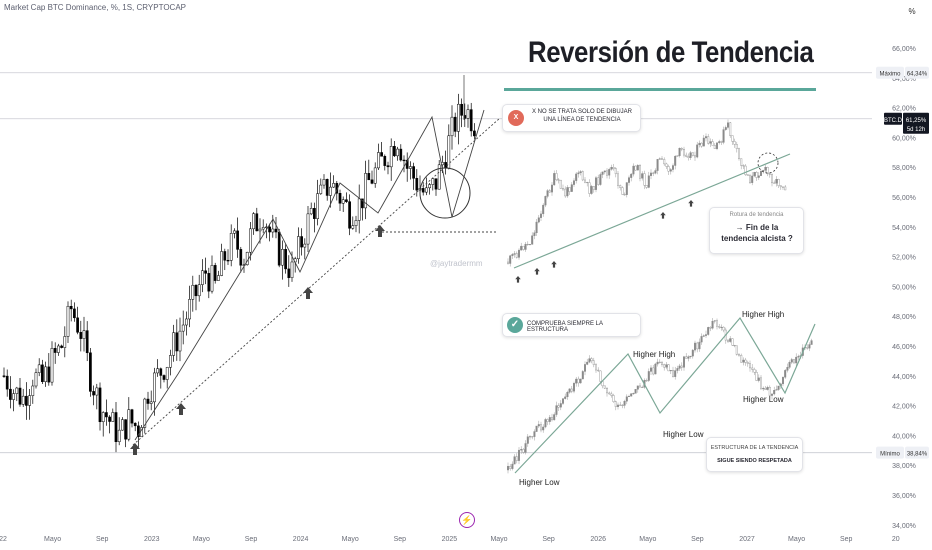 Image resolution: width=932 pixels, height=550 pixels. Describe the element at coordinates (152, 539) in the screenshot. I see `x-tick-label: 2023` at that location.